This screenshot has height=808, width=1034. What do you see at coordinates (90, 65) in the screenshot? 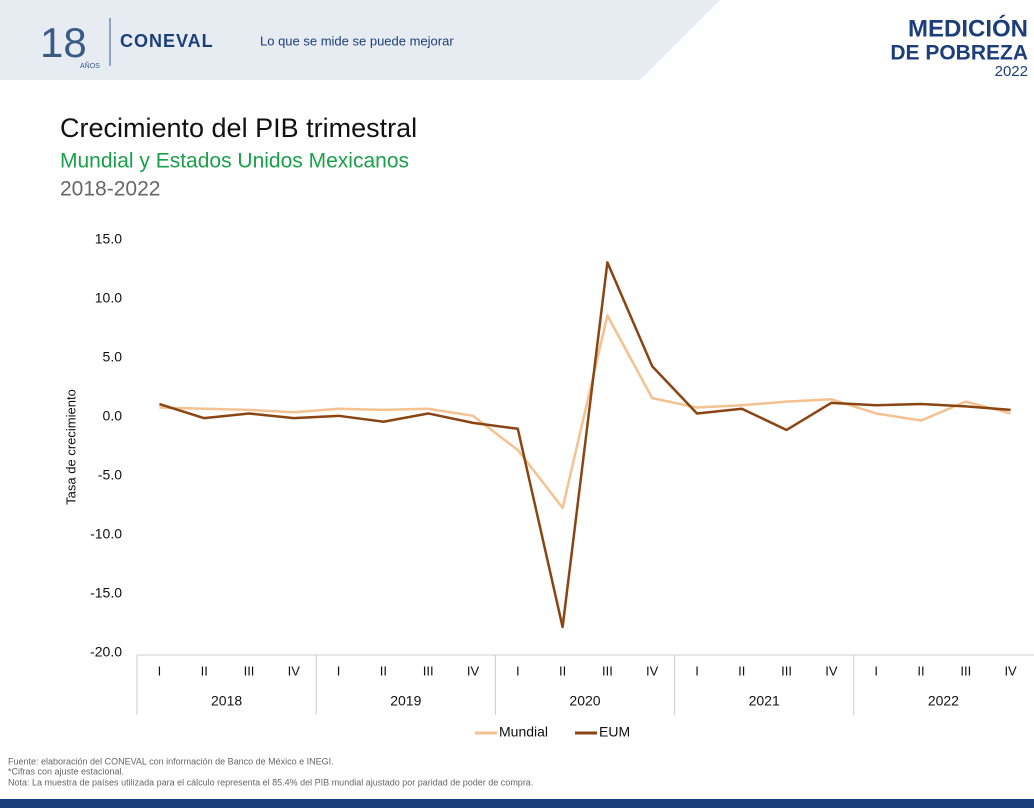
I see `badge-text: AÑOS` at bounding box center [90, 65].